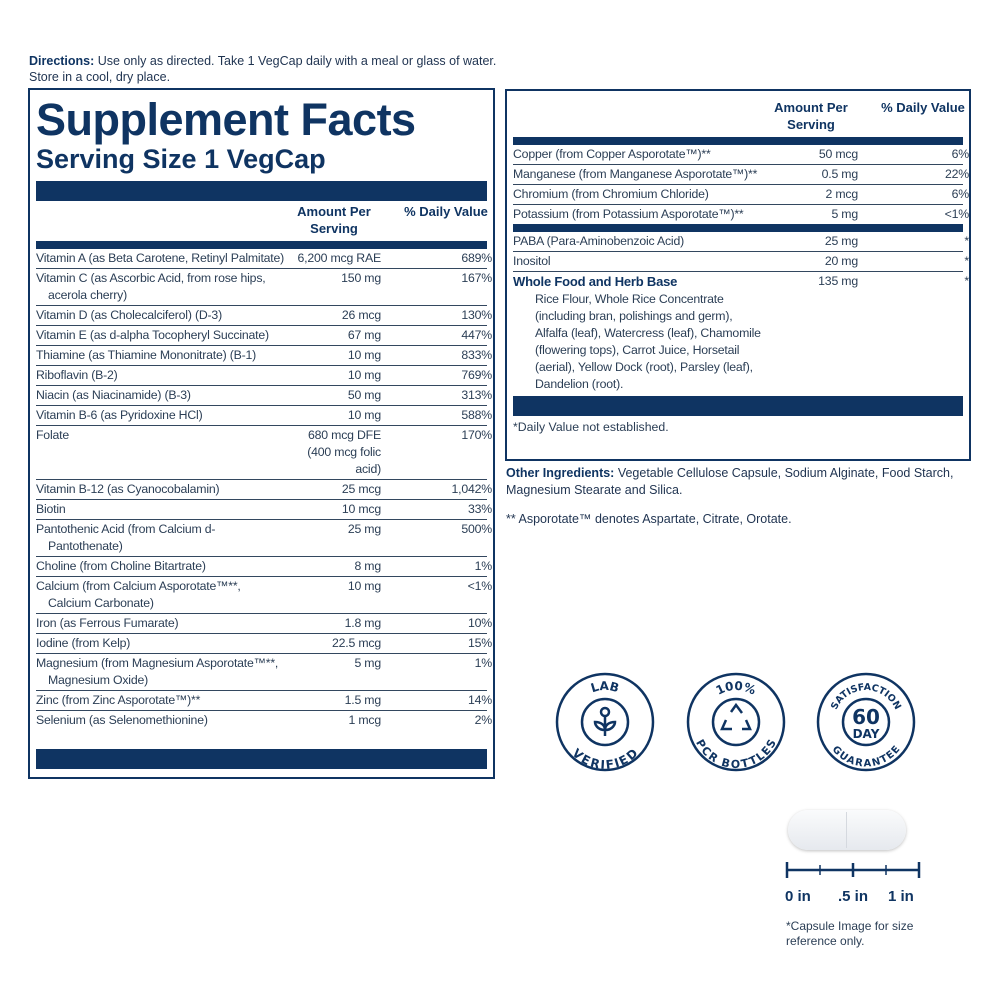 This screenshot has height=1000, width=1000. Describe the element at coordinates (264, 510) in the screenshot. I see `nutrient-row: Biotin 10 mcg 33%` at that location.